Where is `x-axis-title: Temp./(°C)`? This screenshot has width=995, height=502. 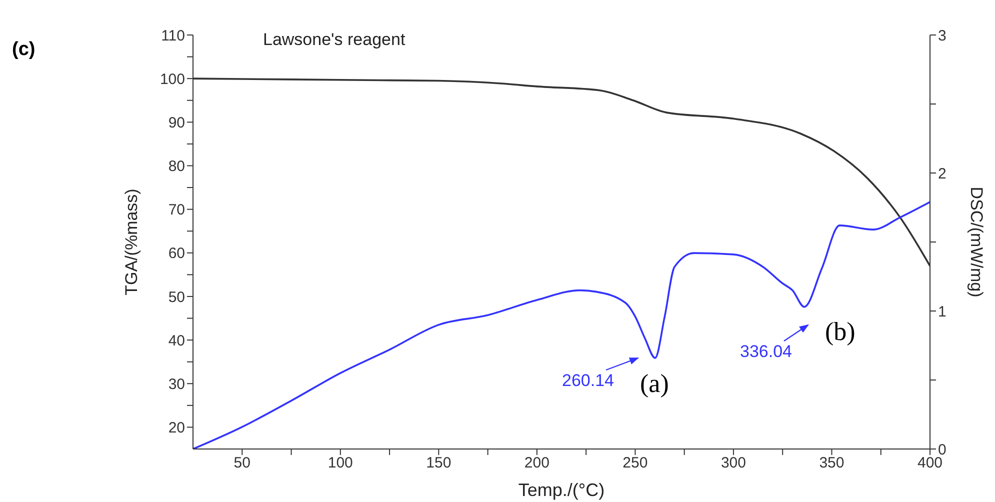 x-axis-title: Temp./(°C) is located at coordinates (561, 490).